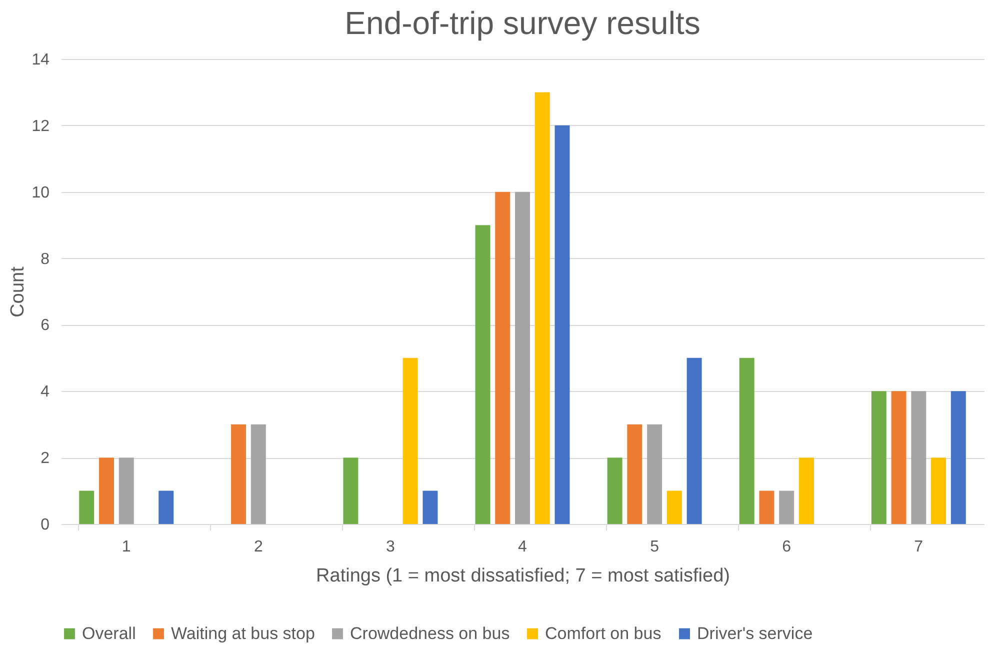  Describe the element at coordinates (258, 547) in the screenshot. I see `x-tick-label: 2` at that location.